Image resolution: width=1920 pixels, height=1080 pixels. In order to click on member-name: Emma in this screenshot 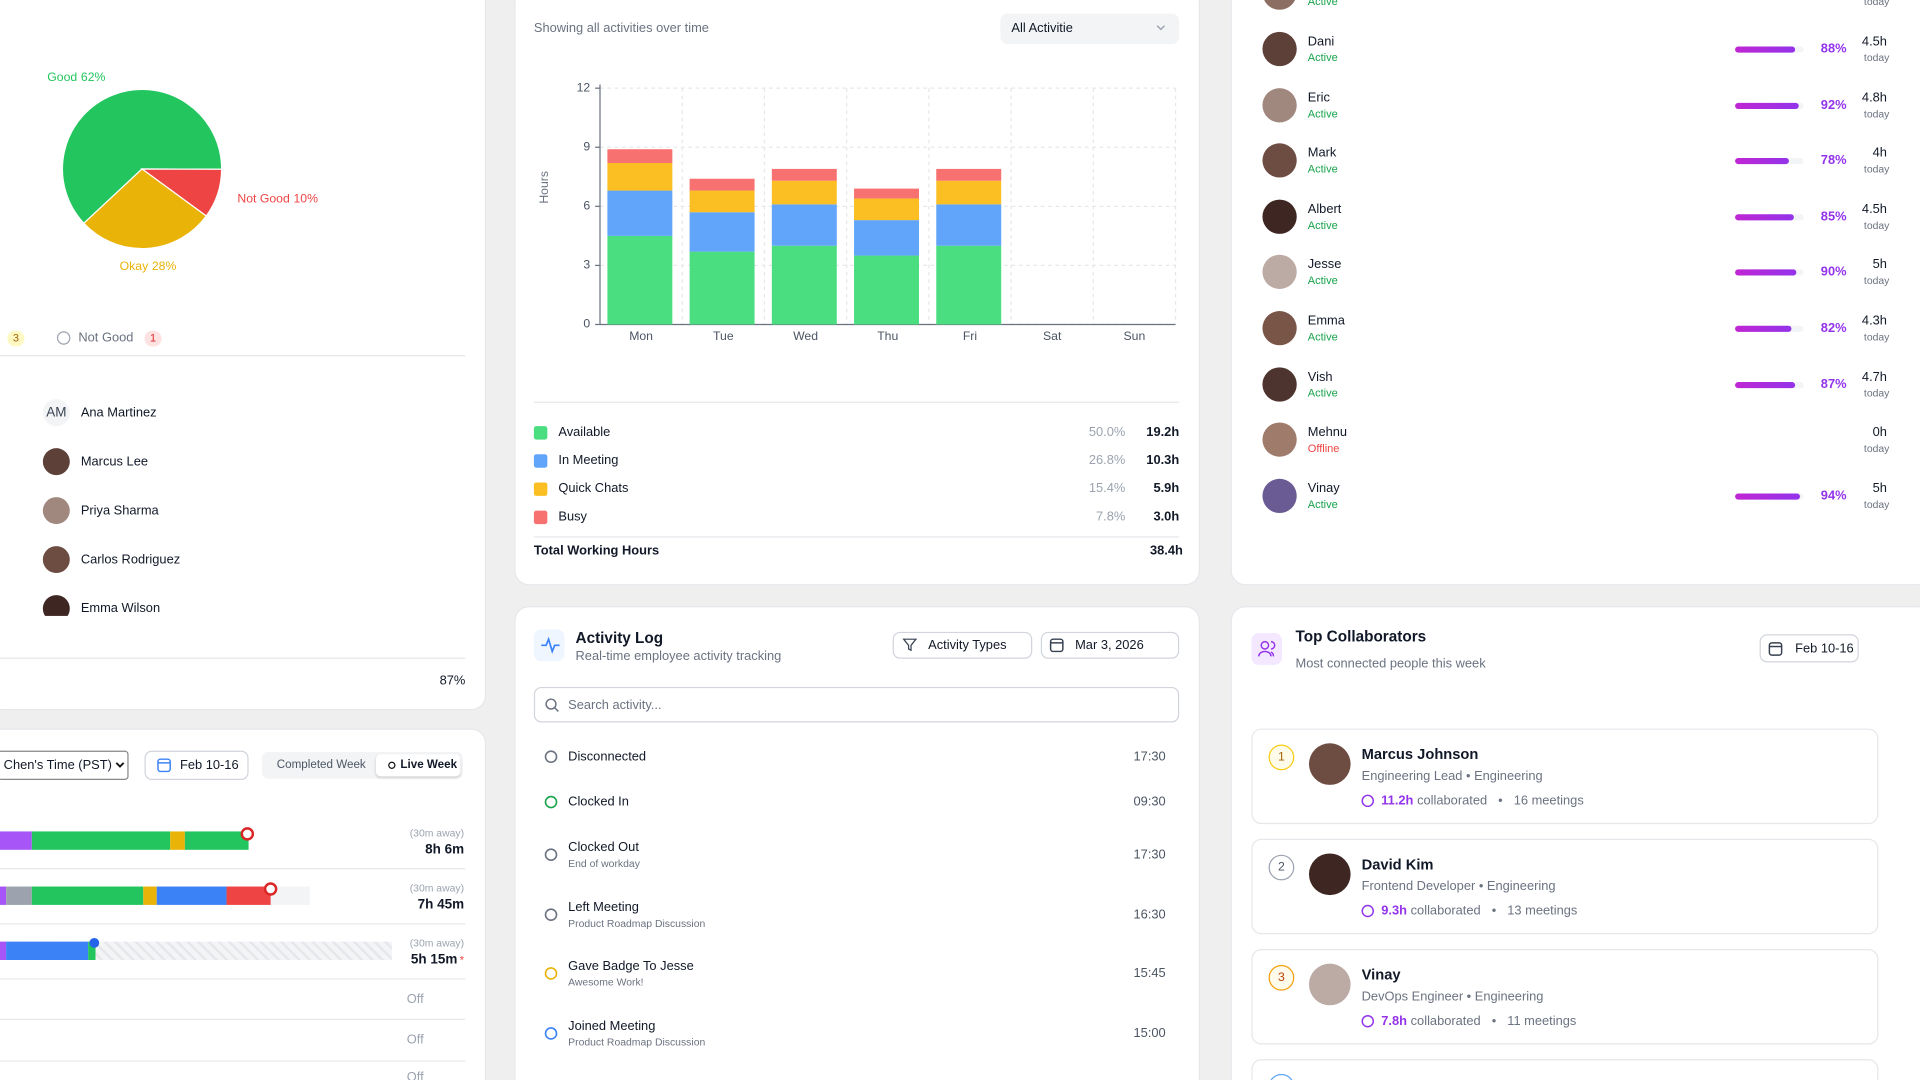, I will do `click(1326, 321)`.